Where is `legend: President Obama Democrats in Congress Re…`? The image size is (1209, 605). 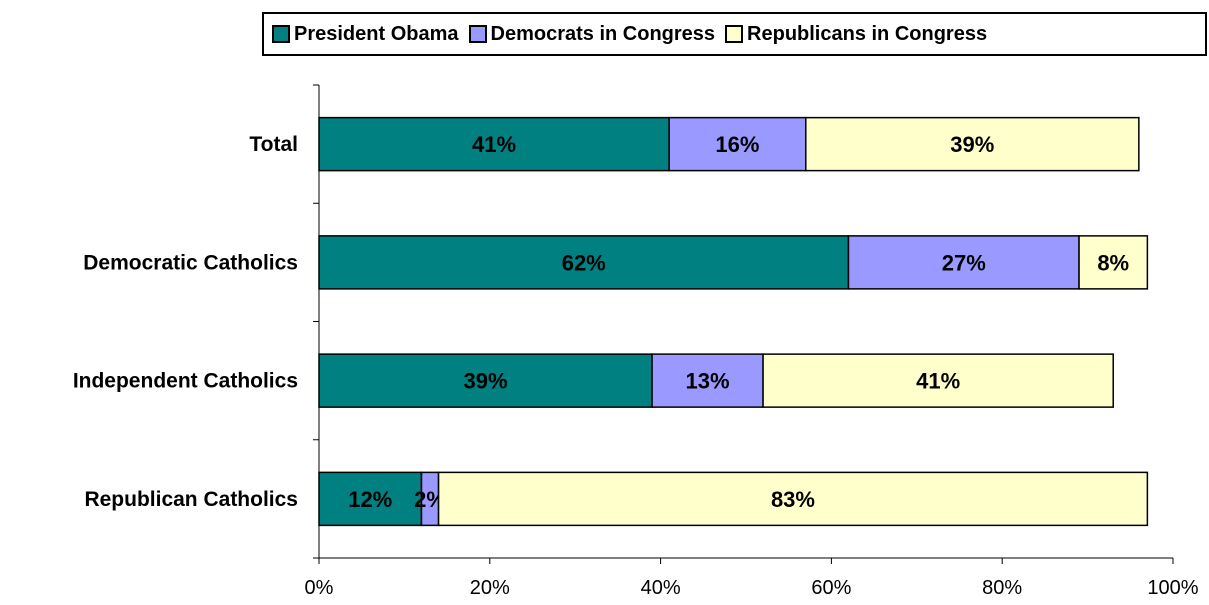 legend: President Obama Democrats in Congress Re… is located at coordinates (734, 34).